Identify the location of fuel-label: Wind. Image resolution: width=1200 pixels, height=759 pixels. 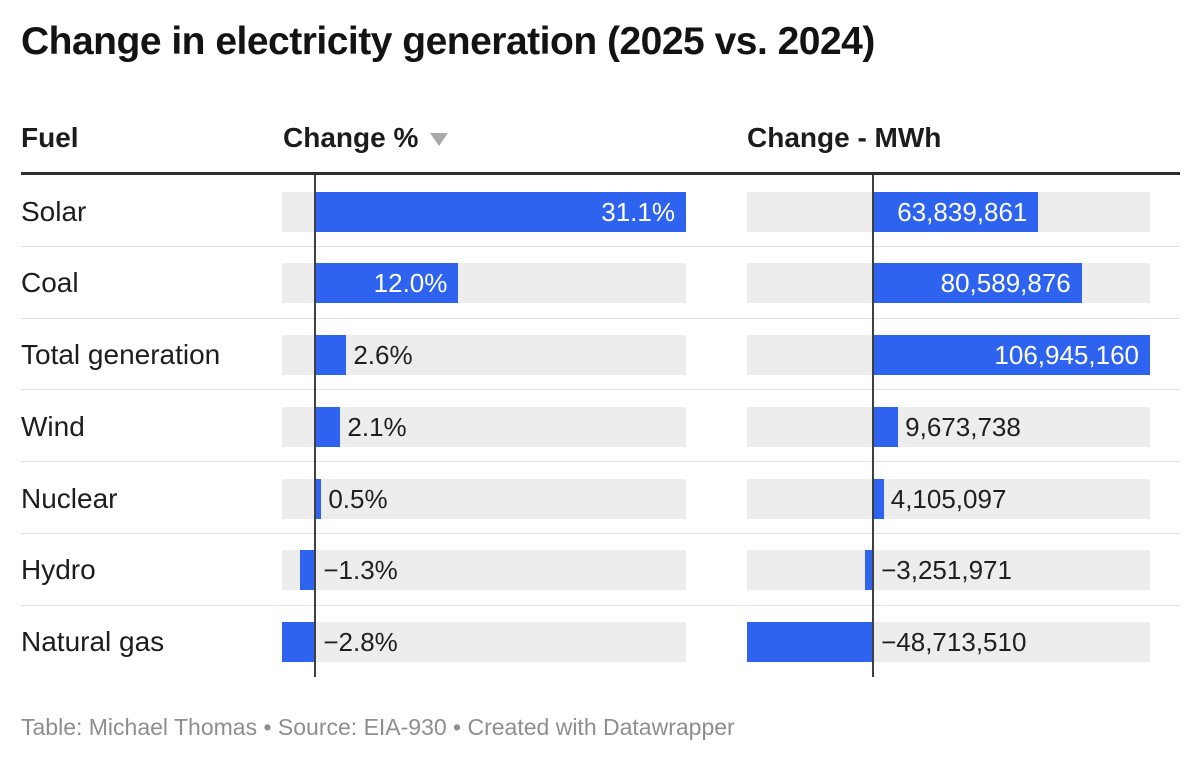
(53, 426).